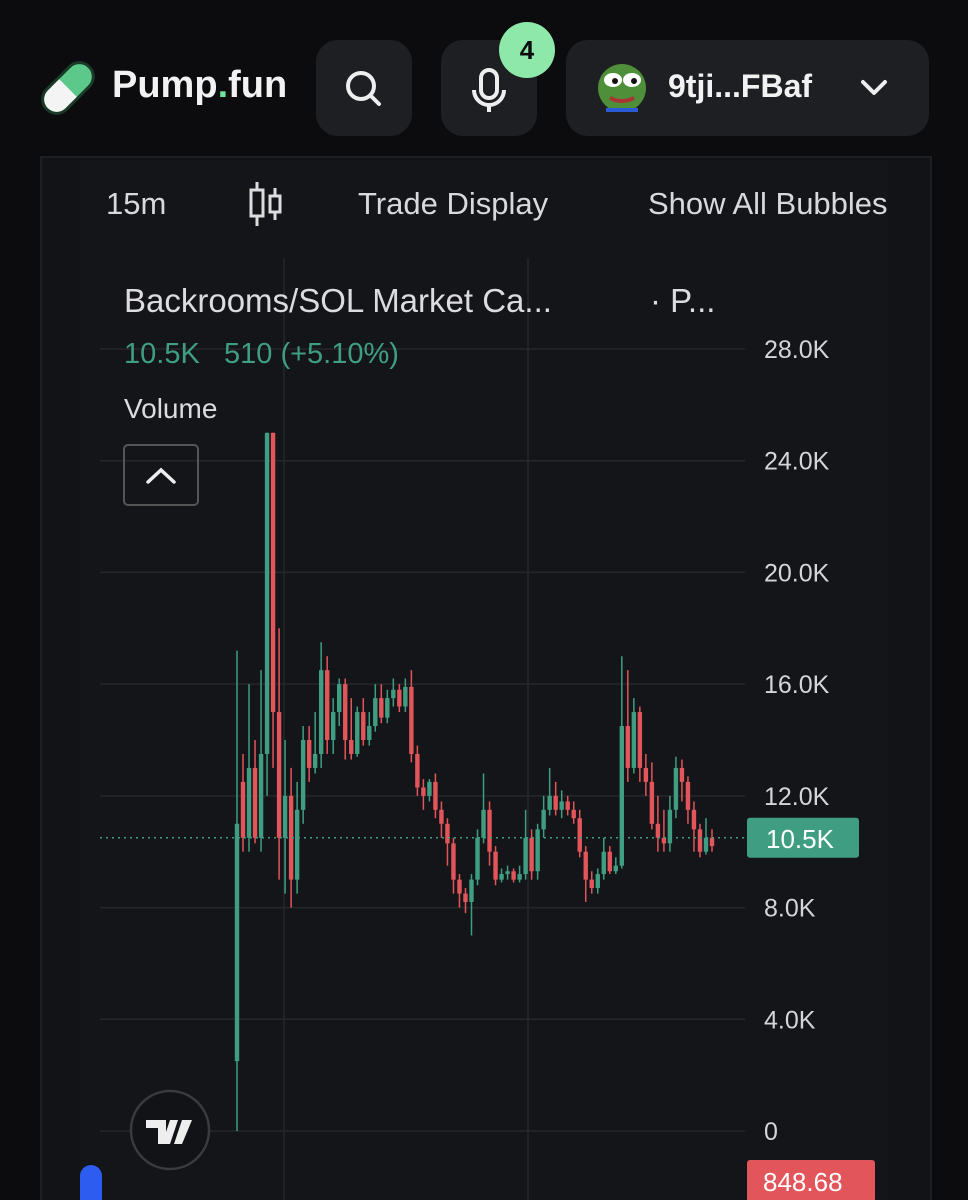 The height and width of the screenshot is (1200, 968). I want to click on tv-logo-mark, so click(169, 1132).